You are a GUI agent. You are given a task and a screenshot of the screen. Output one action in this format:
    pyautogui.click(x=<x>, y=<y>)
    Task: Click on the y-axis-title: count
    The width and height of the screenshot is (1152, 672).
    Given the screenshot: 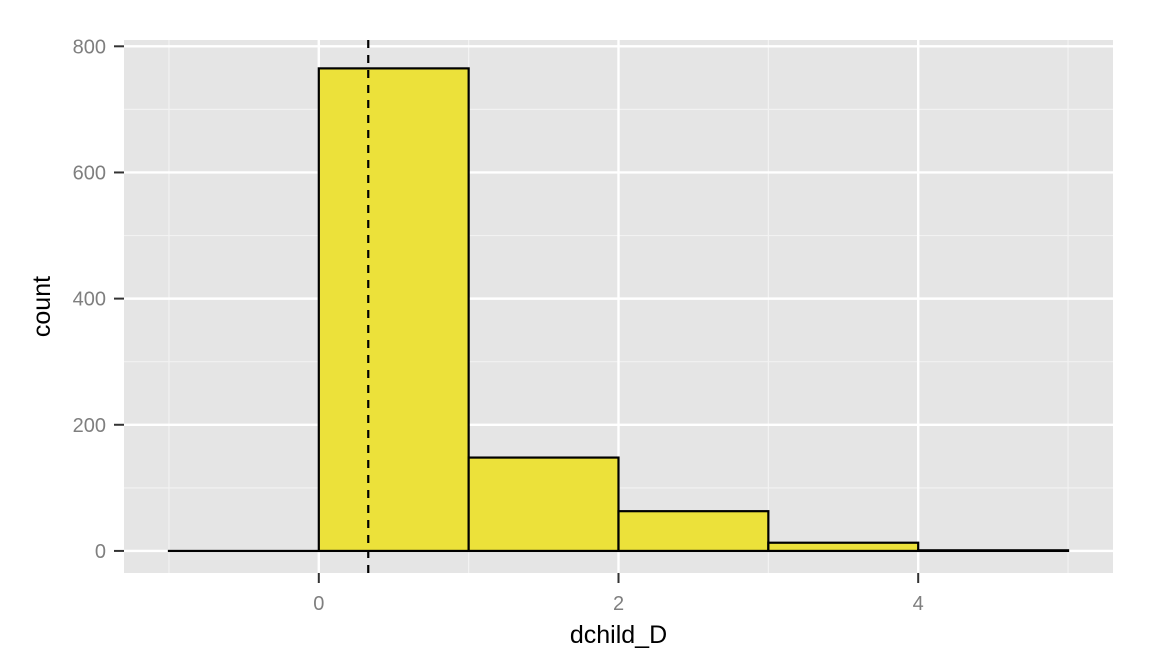 What is the action you would take?
    pyautogui.click(x=42, y=306)
    